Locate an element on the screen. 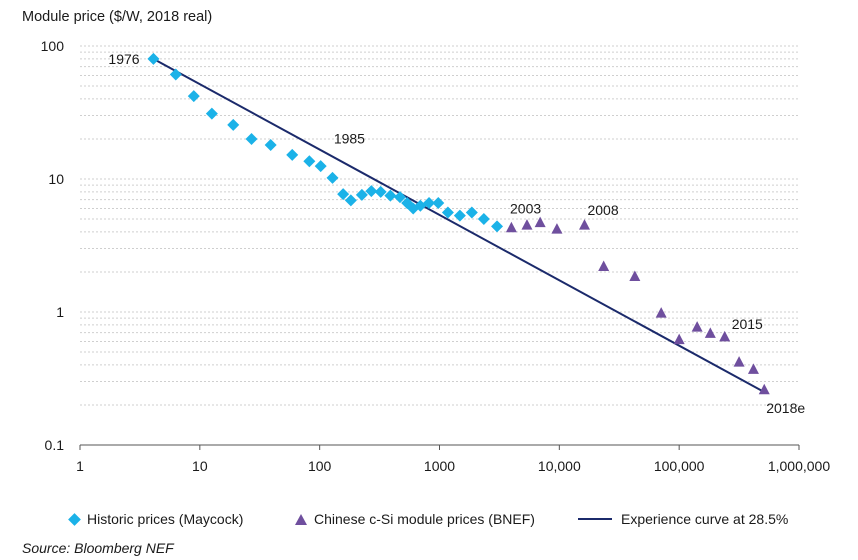 This screenshot has height=560, width=858. line-marker-icon is located at coordinates (595, 519).